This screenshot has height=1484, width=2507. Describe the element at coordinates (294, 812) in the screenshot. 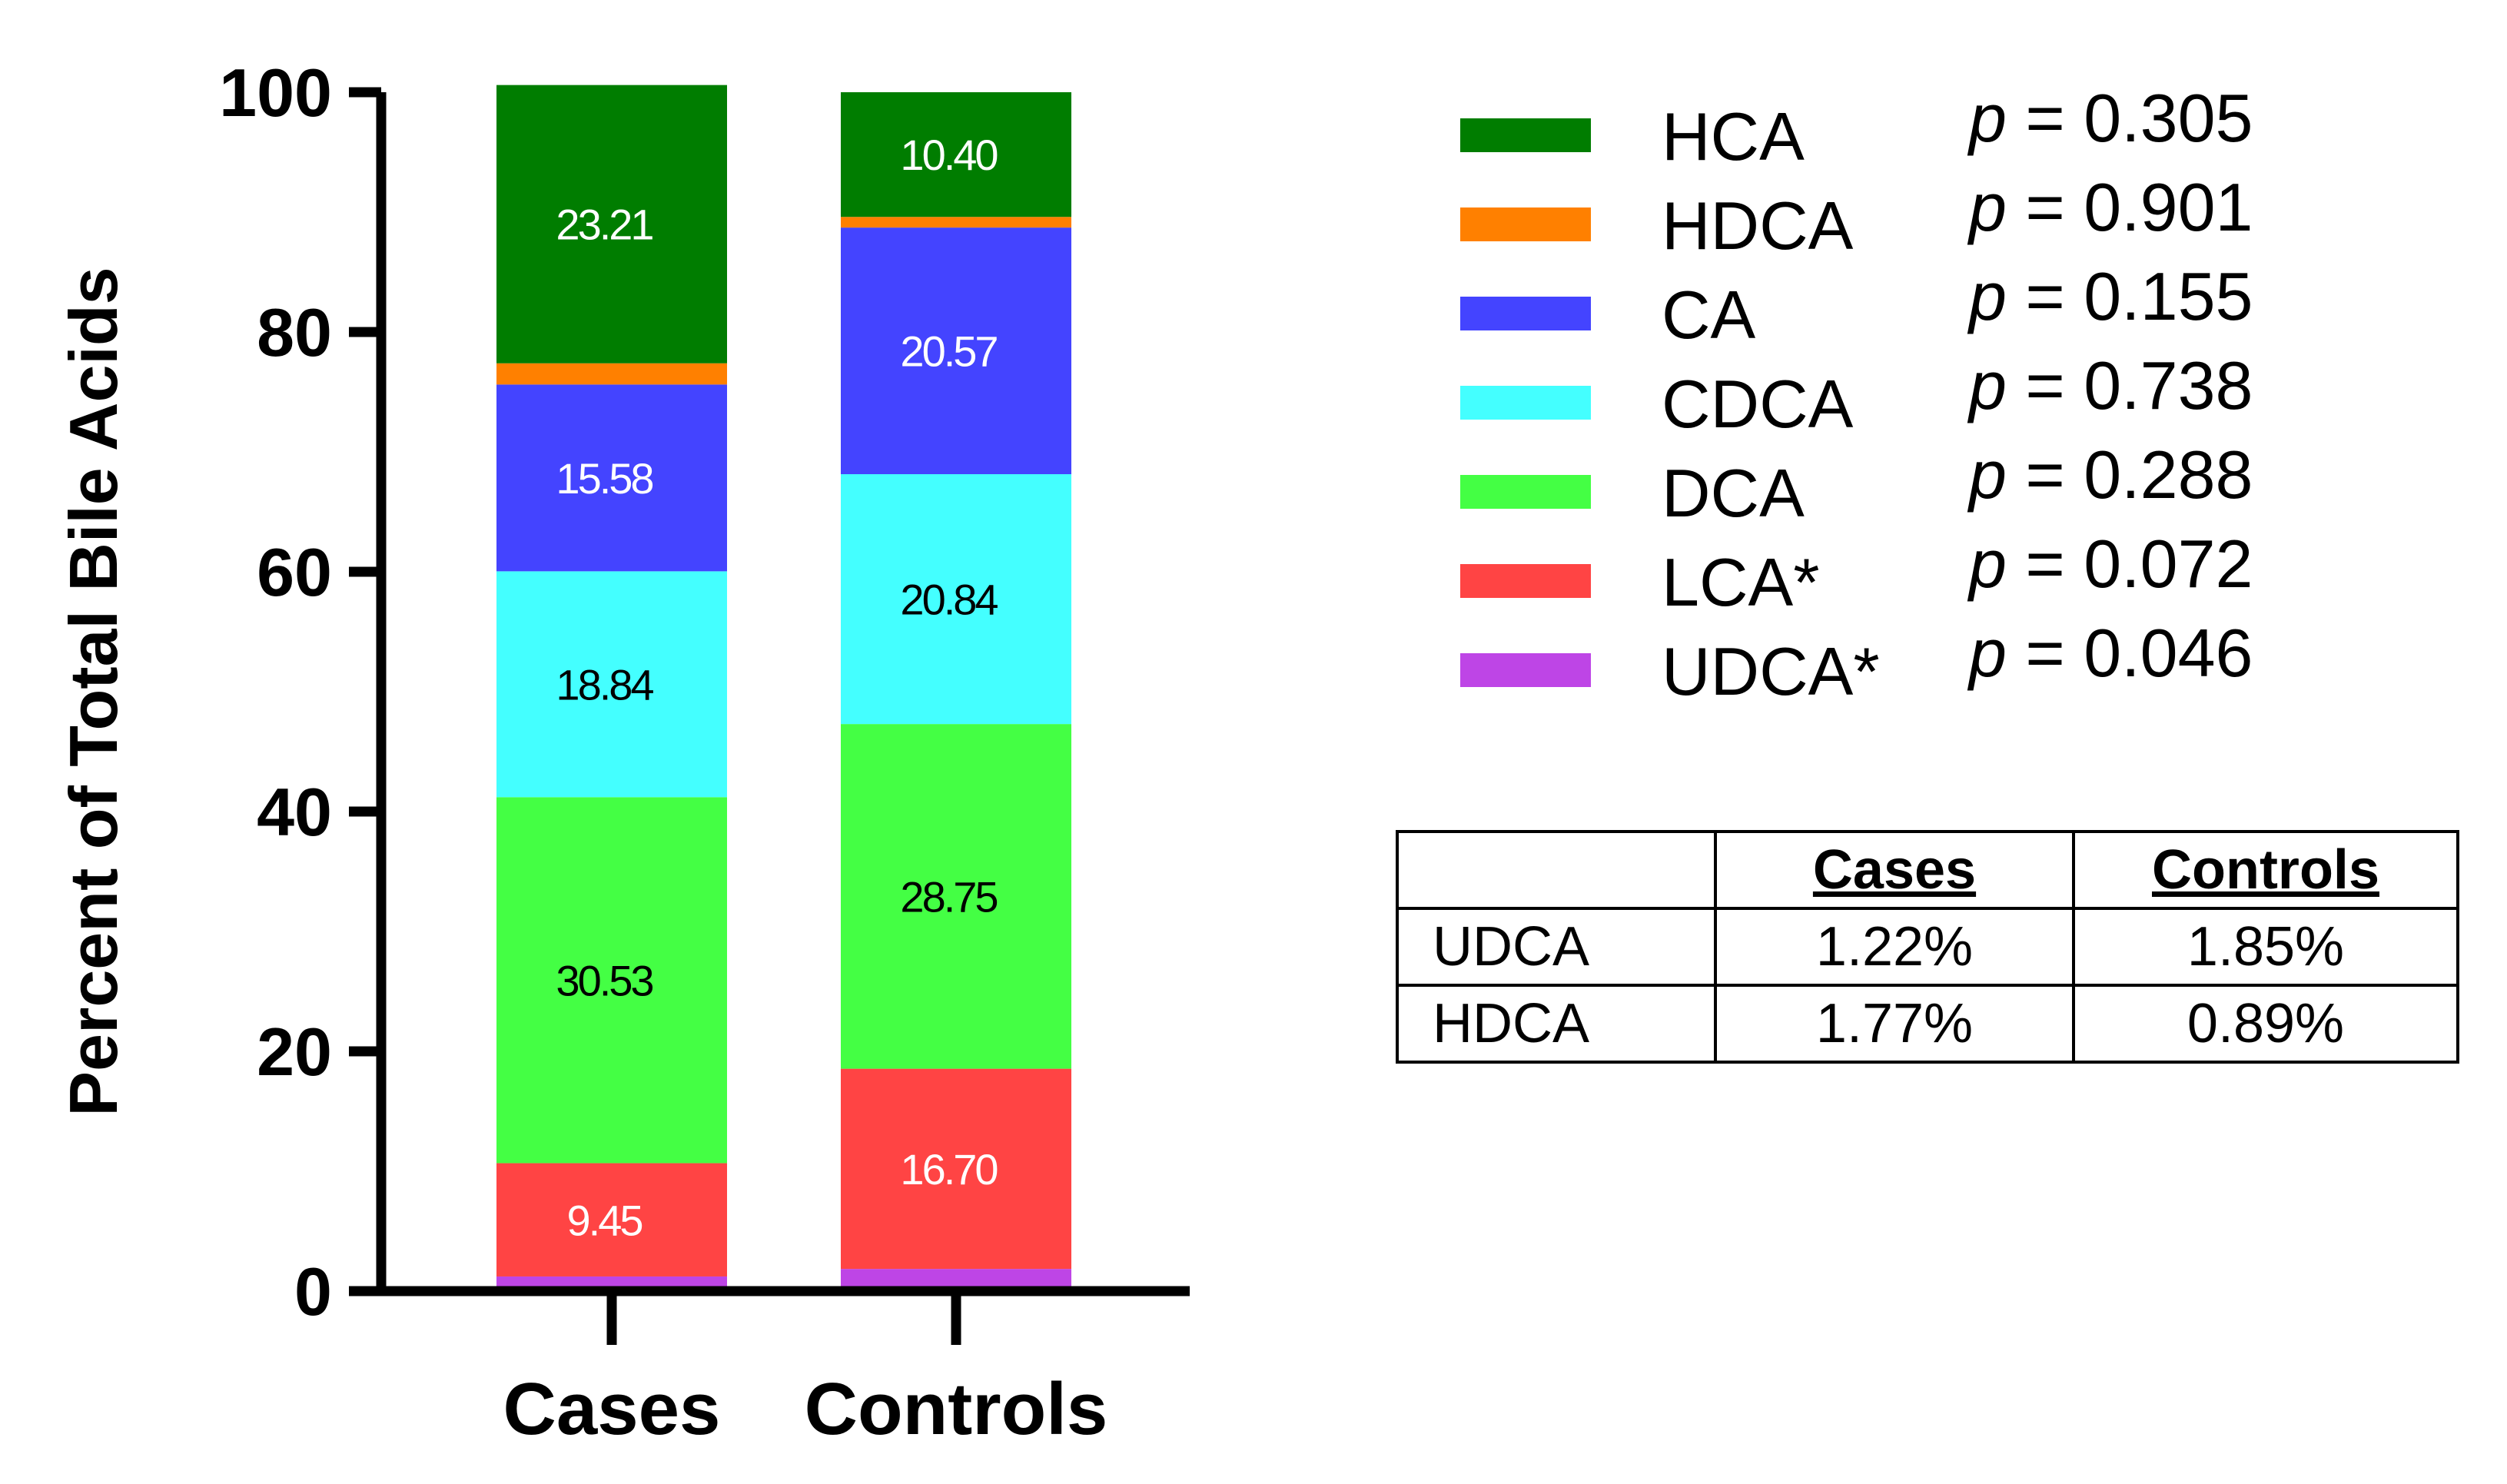

I see `y-tick-label-40: 40` at that location.